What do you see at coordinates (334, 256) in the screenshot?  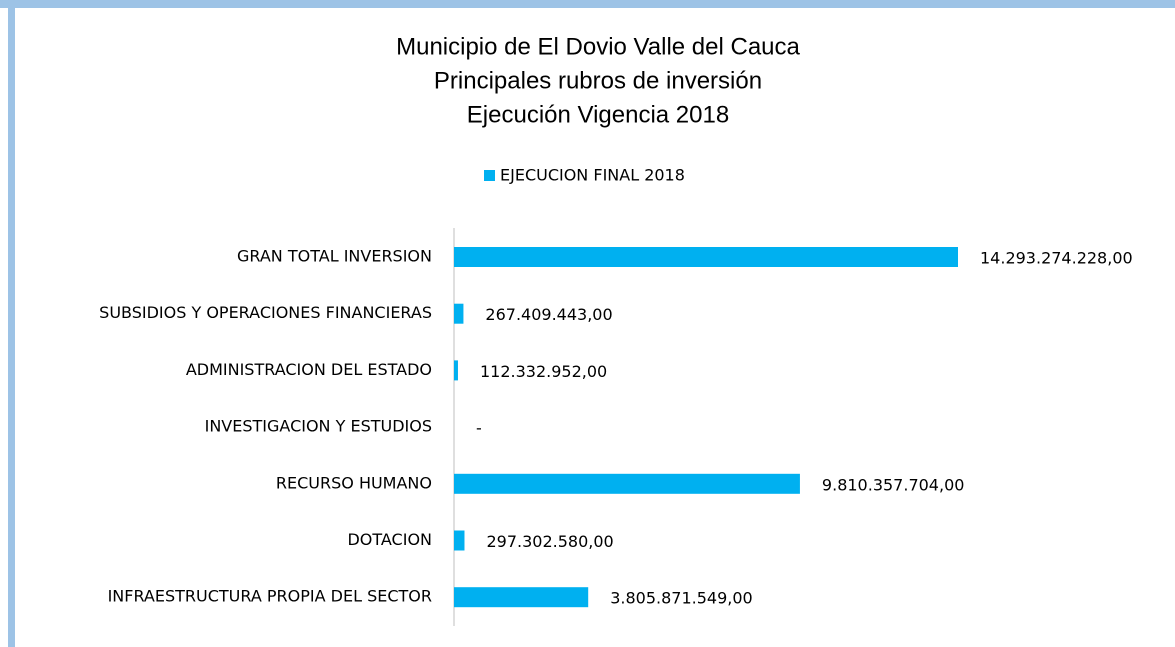 I see `y-tick-label: GRAN TOTAL INVERSION` at bounding box center [334, 256].